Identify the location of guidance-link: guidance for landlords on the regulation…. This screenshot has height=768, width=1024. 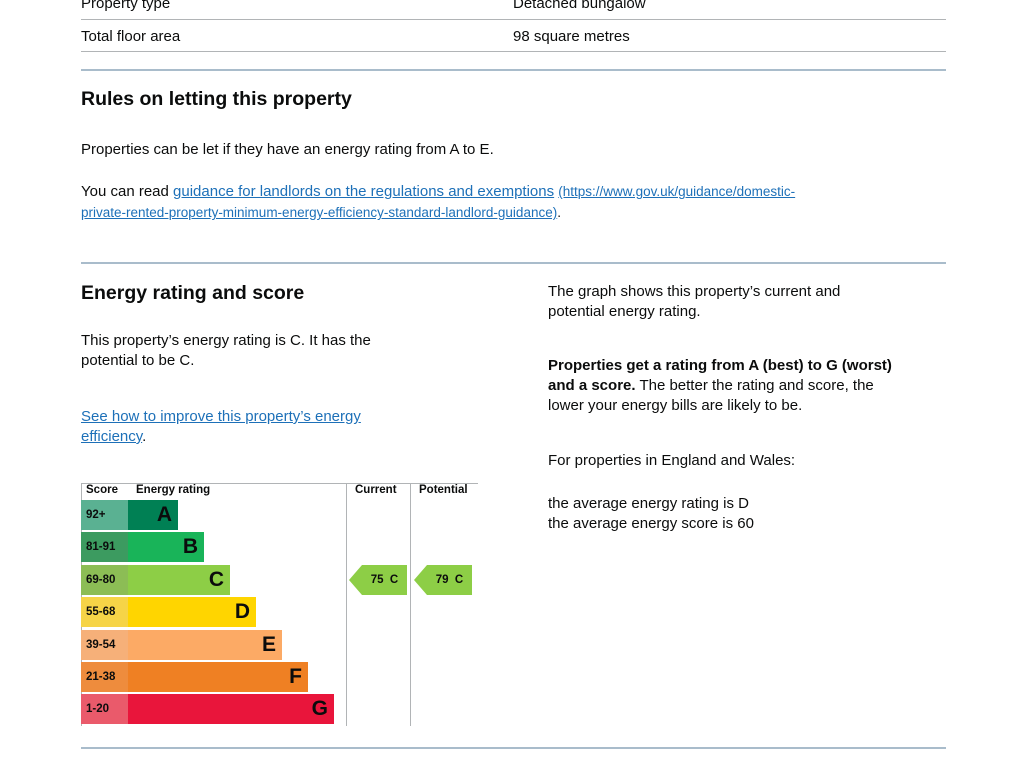
(364, 191).